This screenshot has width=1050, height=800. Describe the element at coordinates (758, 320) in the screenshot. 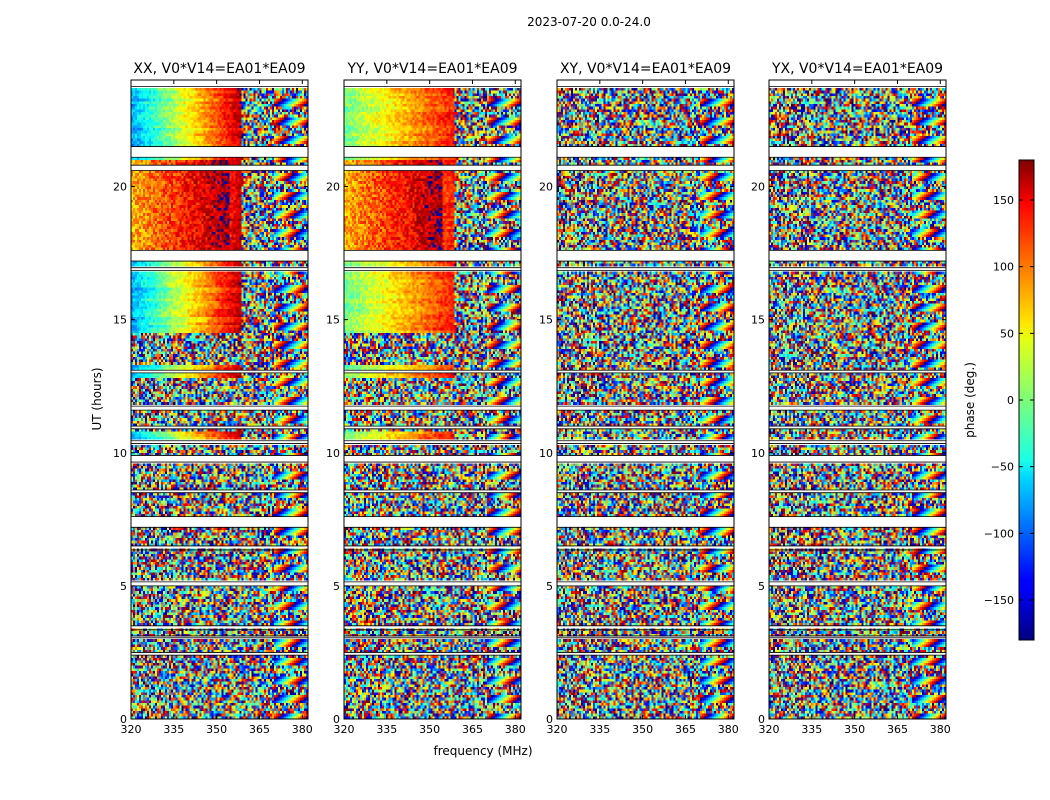

I see `y-tick-label-3-3: 15` at that location.